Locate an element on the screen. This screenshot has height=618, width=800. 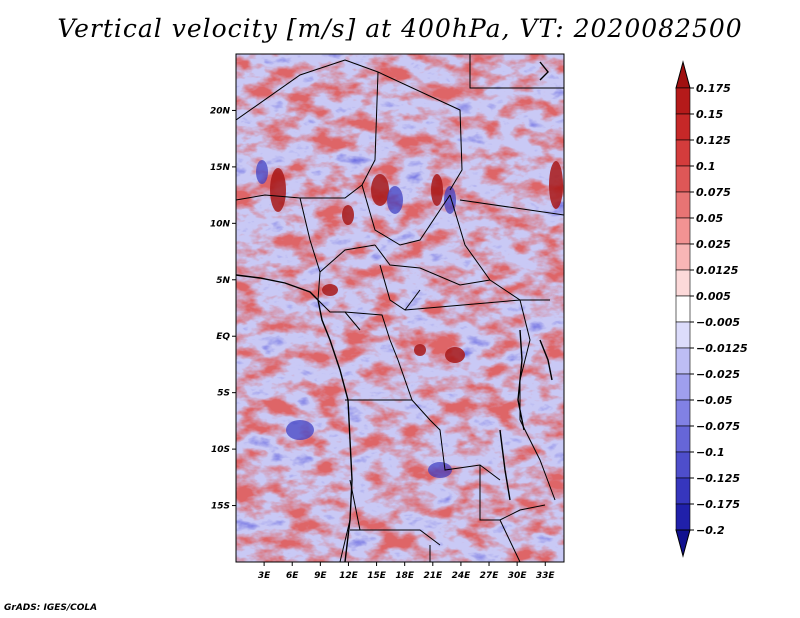
colorbar-label: −0.125 is located at coordinates (718, 478).